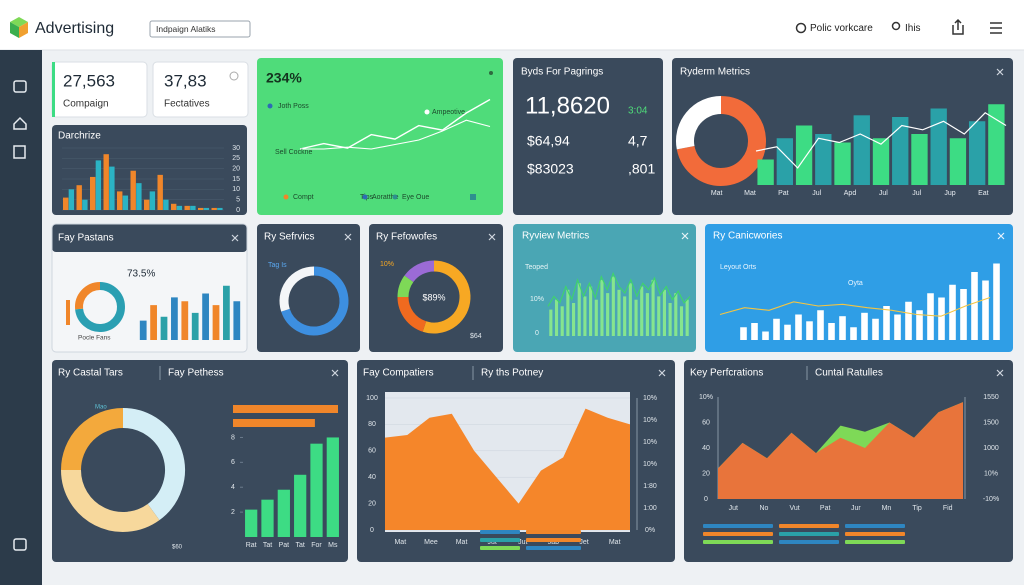  What do you see at coordinates (86, 104) in the screenshot?
I see `kpi-label: Compaign` at bounding box center [86, 104].